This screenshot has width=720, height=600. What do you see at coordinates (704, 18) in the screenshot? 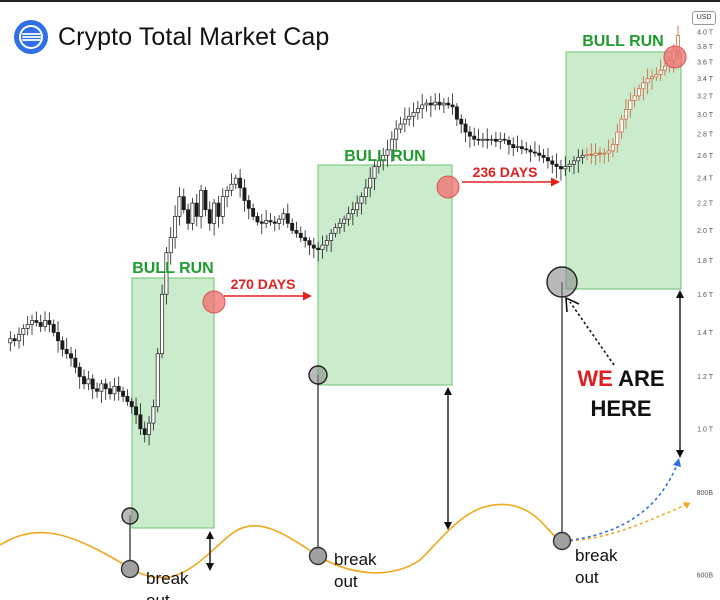
I see `currency-badge: USD` at bounding box center [704, 18].